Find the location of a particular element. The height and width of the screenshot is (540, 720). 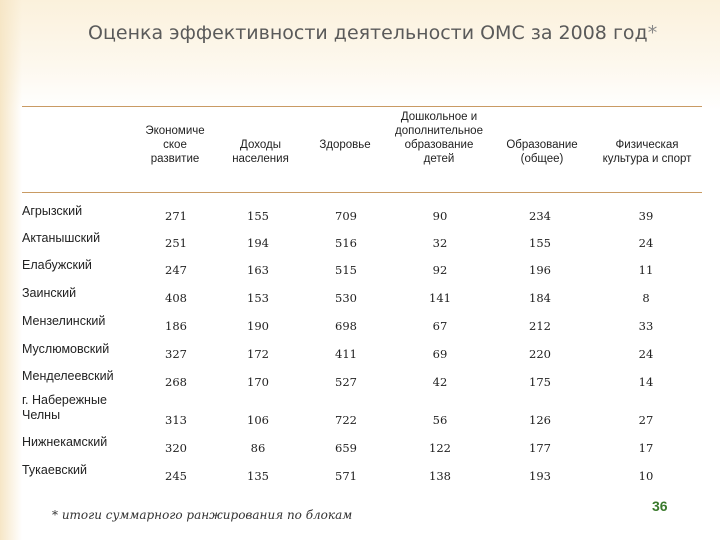

cell-value: 67 is located at coordinates (440, 326).